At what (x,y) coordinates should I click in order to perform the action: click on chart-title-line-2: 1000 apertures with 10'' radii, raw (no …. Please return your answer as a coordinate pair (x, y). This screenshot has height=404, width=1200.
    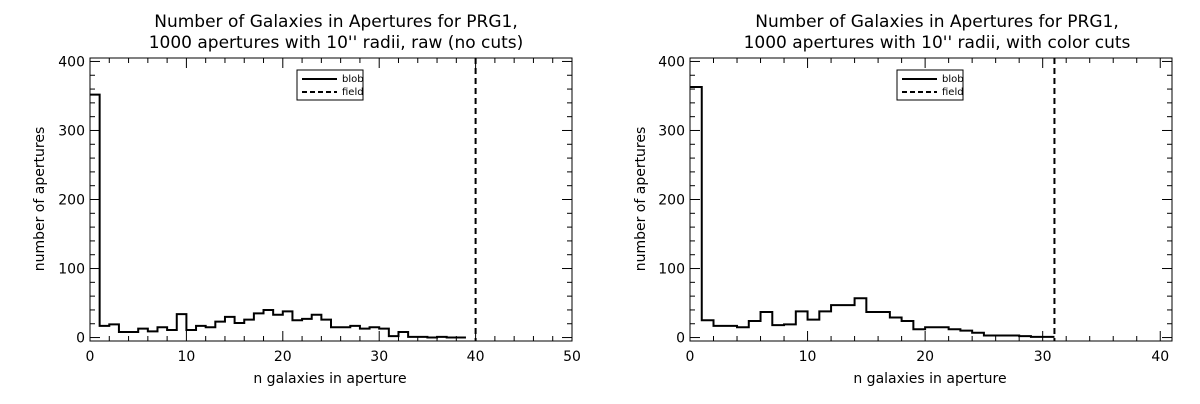
    Looking at the image, I should click on (336, 43).